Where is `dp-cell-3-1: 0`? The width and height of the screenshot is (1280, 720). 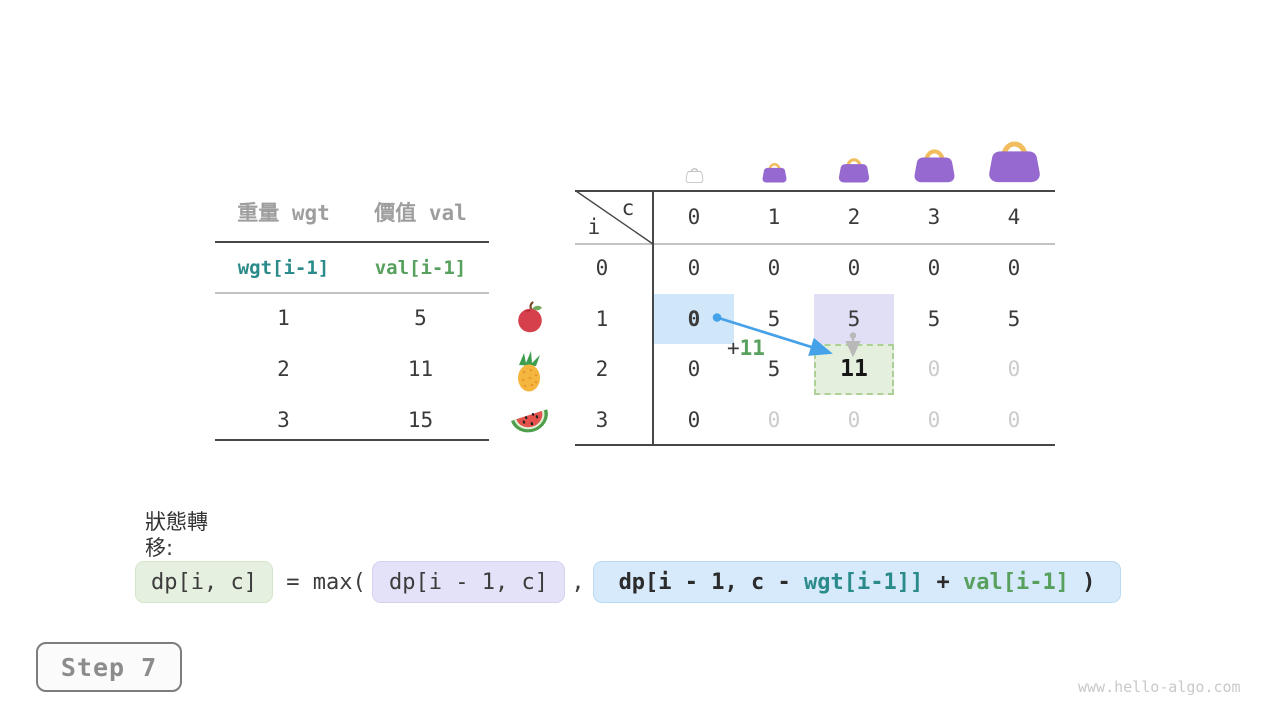
dp-cell-3-1: 0 is located at coordinates (774, 419).